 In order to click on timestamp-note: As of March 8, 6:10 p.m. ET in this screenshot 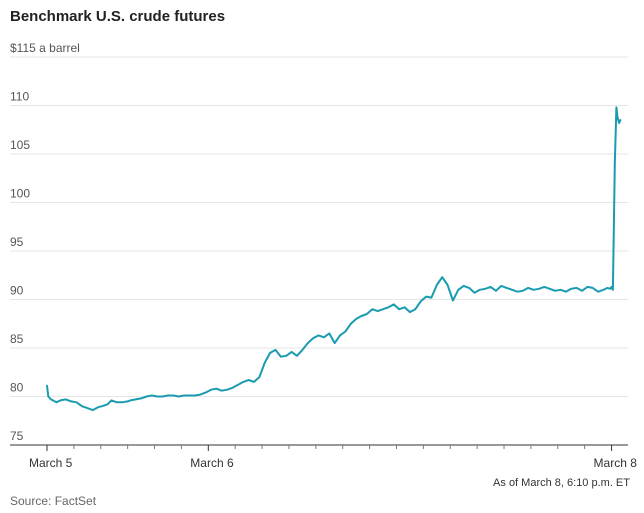, I will do `click(561, 483)`.